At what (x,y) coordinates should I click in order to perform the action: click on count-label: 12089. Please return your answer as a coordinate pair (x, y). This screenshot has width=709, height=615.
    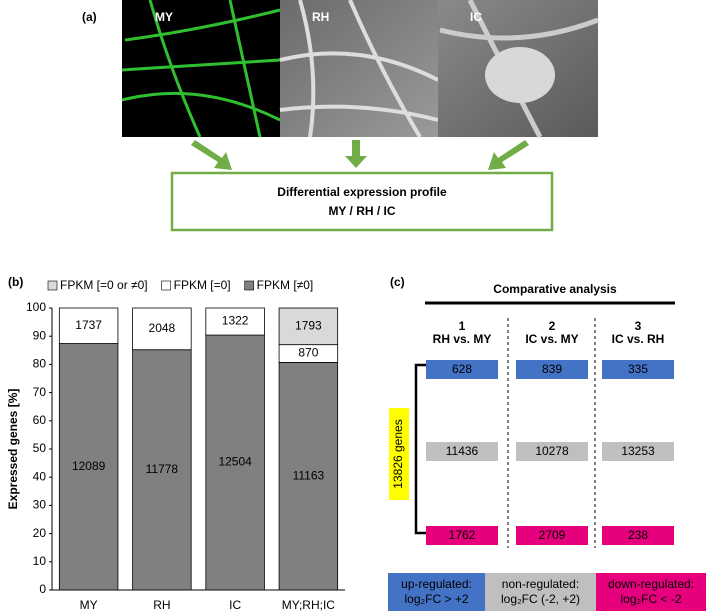
    Looking at the image, I should click on (89, 466).